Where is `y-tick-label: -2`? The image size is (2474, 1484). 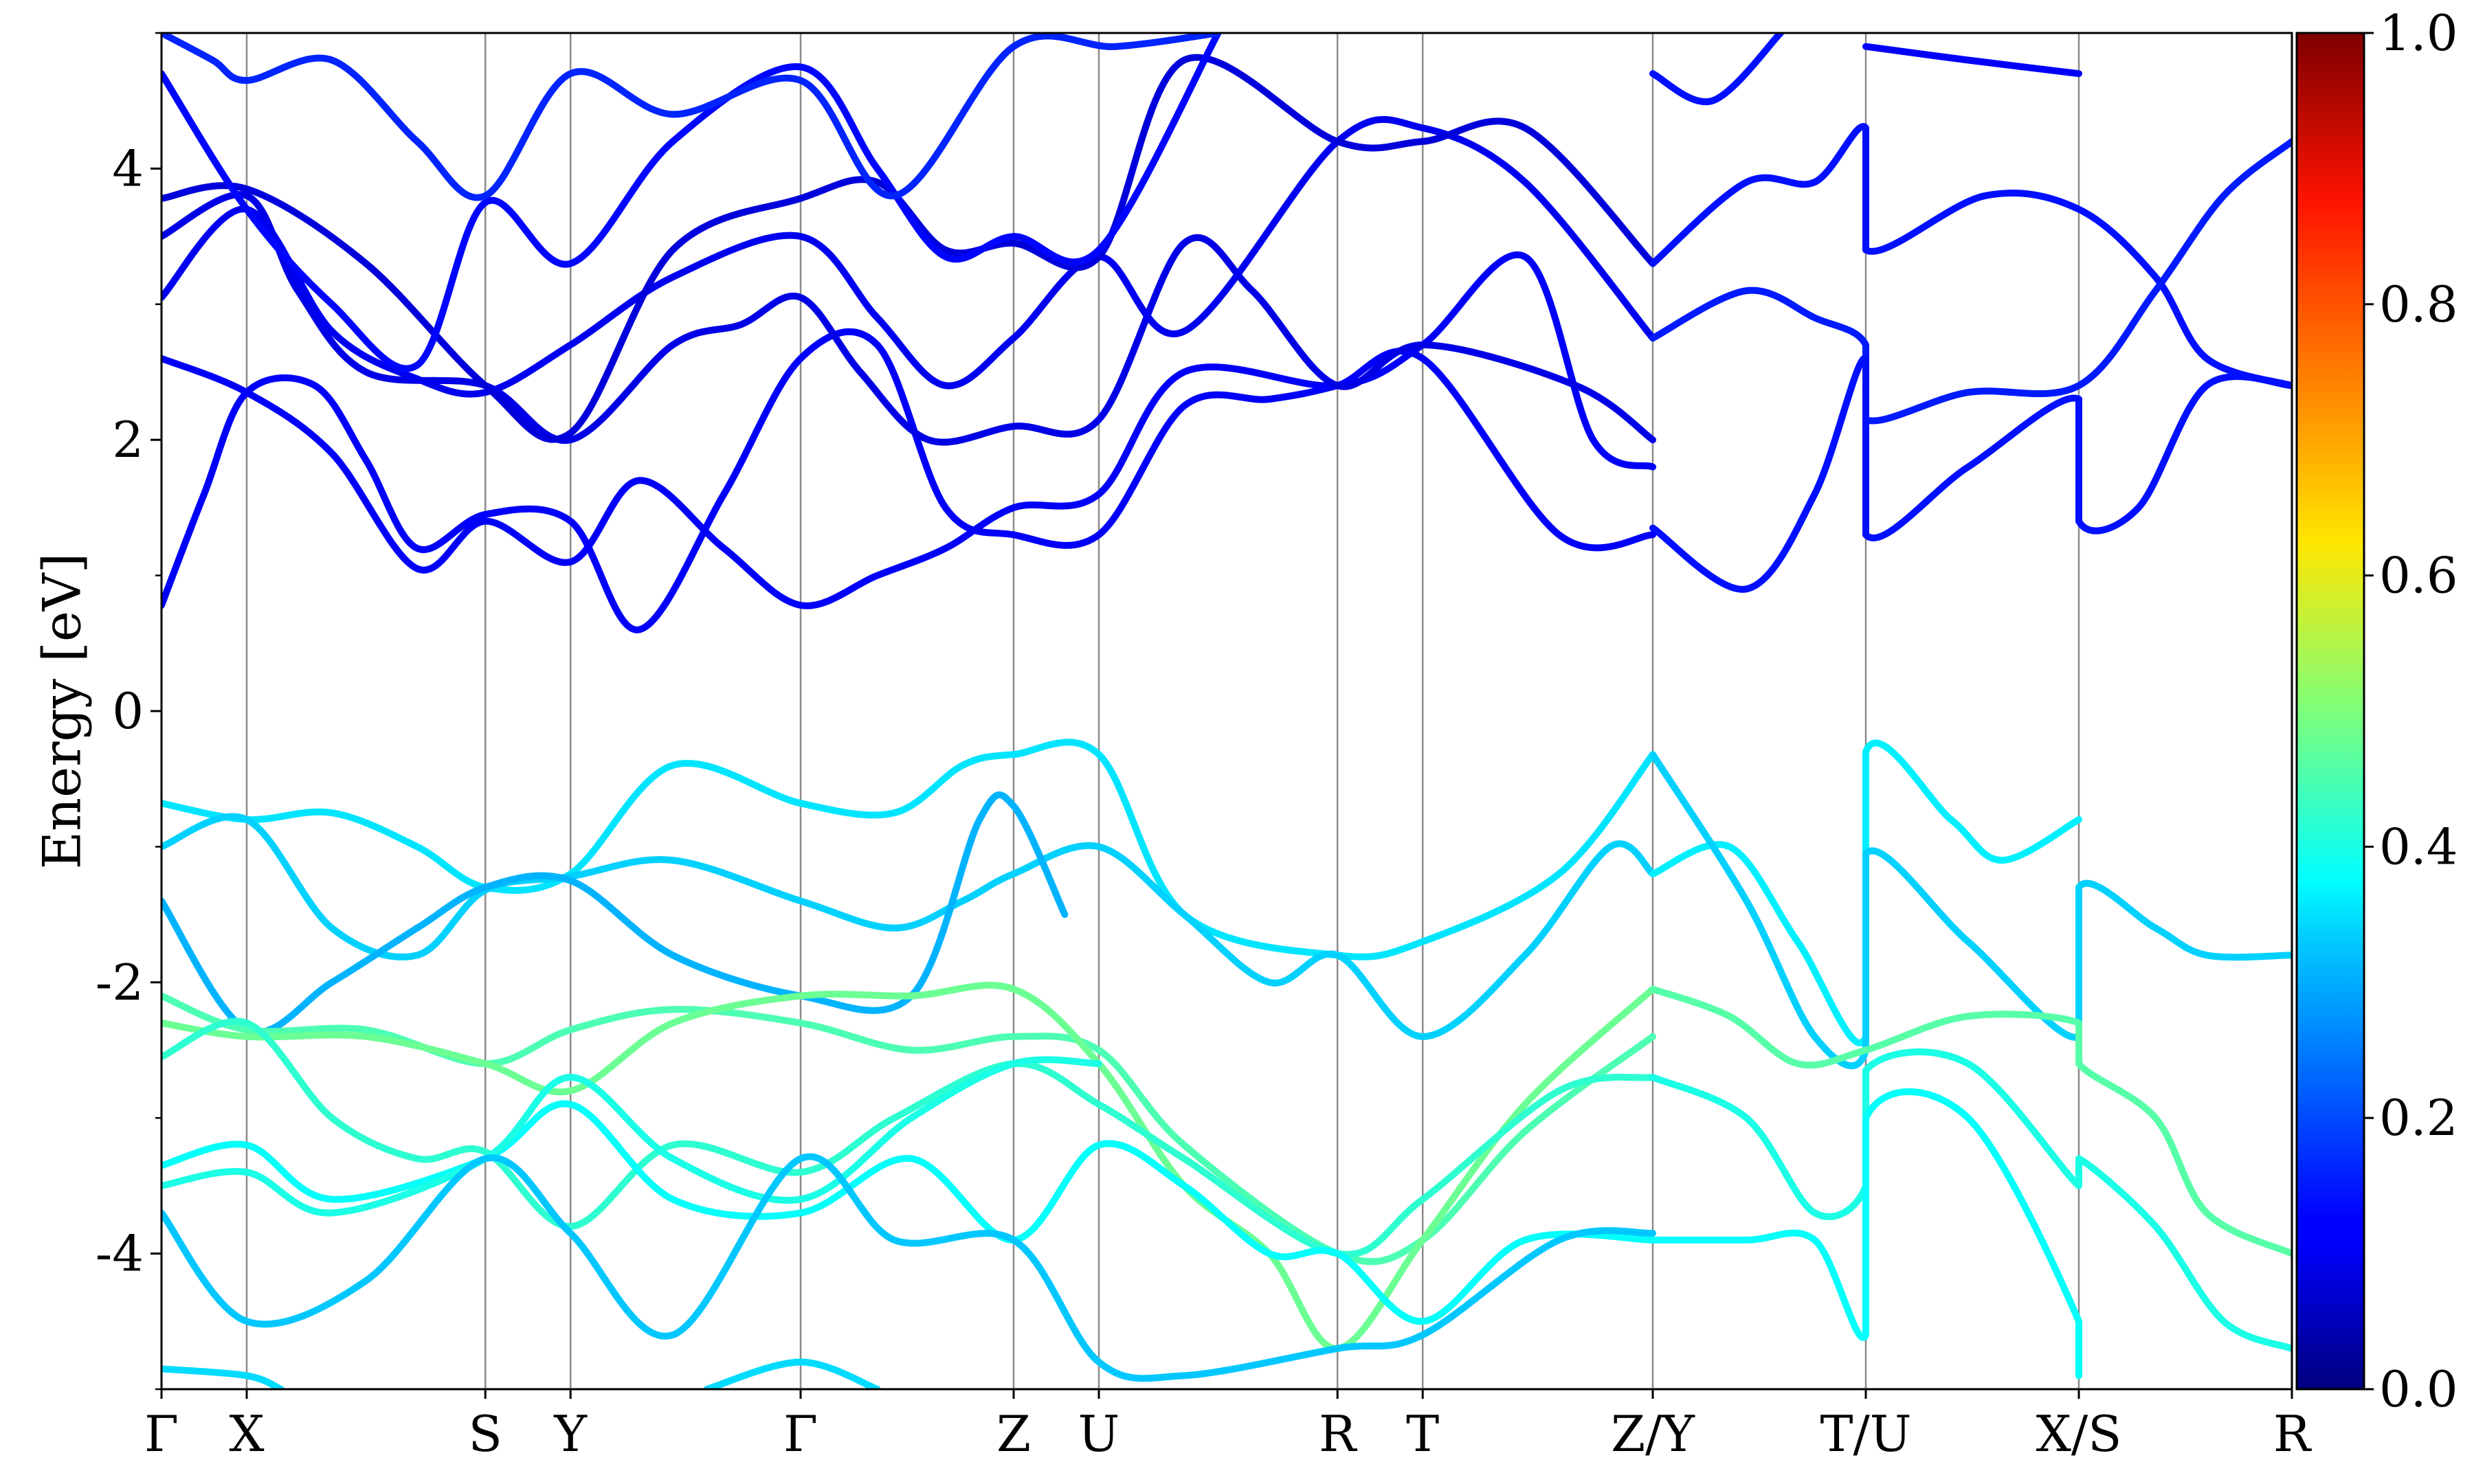
y-tick-label: -2 is located at coordinates (120, 982).